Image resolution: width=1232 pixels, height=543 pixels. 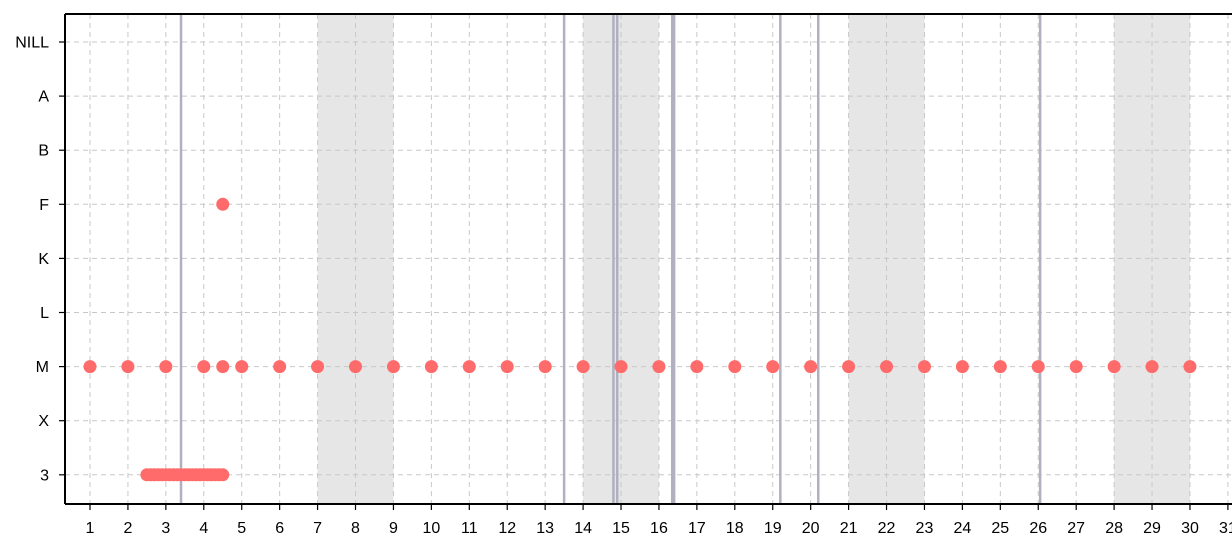 I want to click on y-tick-label: A, so click(x=43, y=97).